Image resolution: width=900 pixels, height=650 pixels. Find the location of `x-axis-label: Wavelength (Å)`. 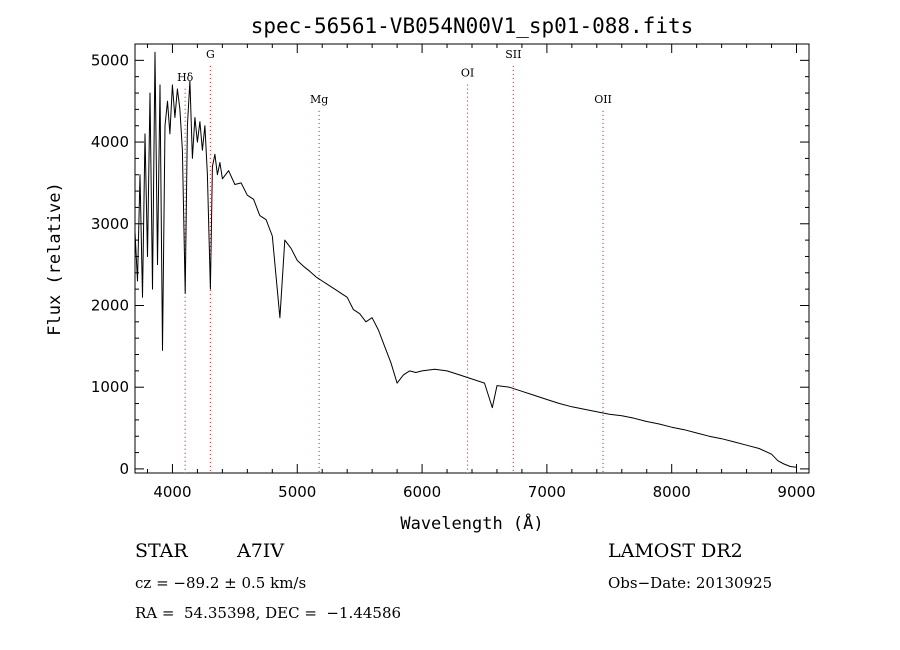

x-axis-label: Wavelength (Å) is located at coordinates (471, 523).